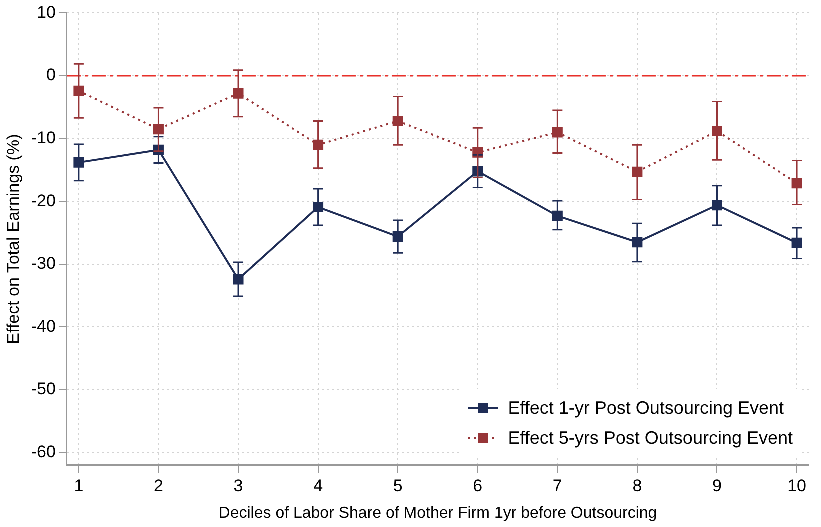 The image size is (821, 527). What do you see at coordinates (43, 326) in the screenshot?
I see `y-tick-label: -40` at bounding box center [43, 326].